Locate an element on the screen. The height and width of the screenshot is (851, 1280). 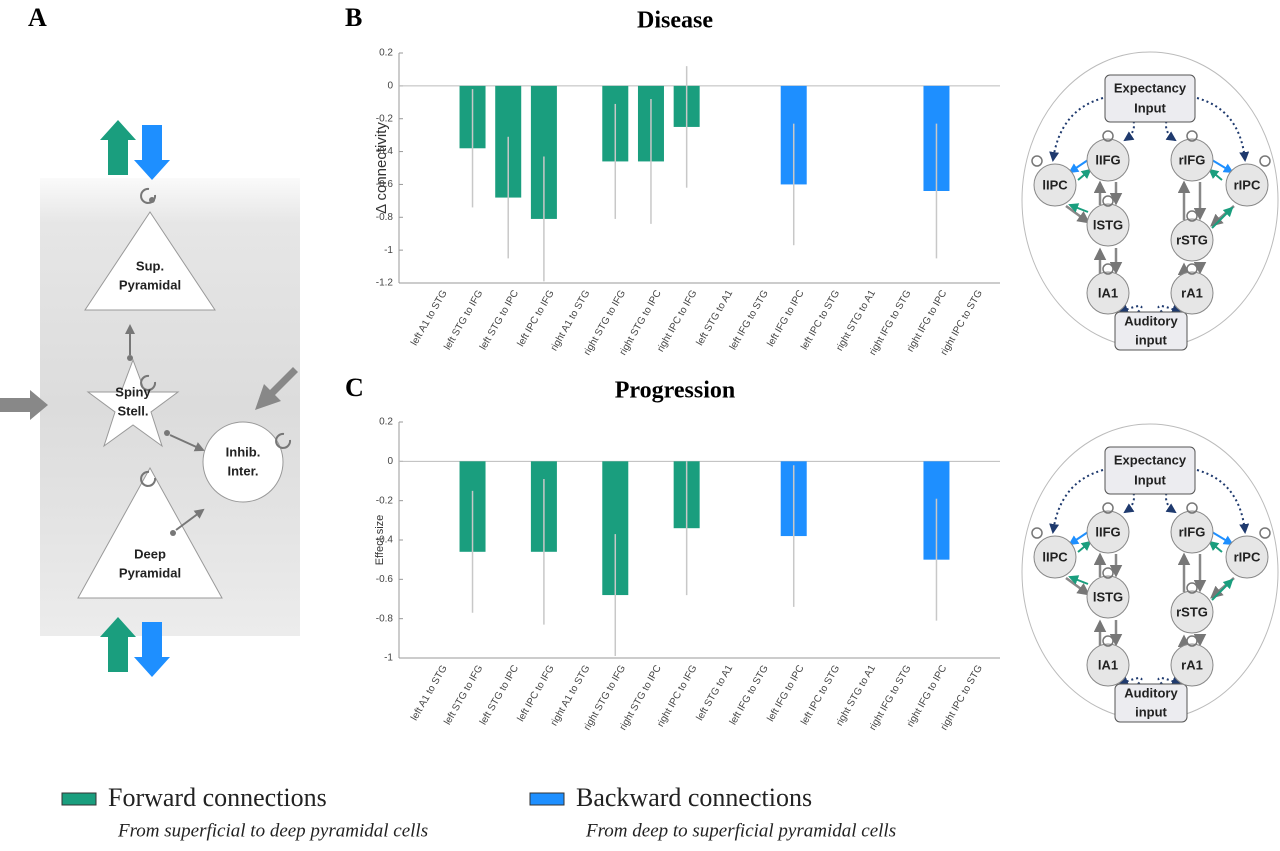
panel-label: B is located at coordinates (353, 17).